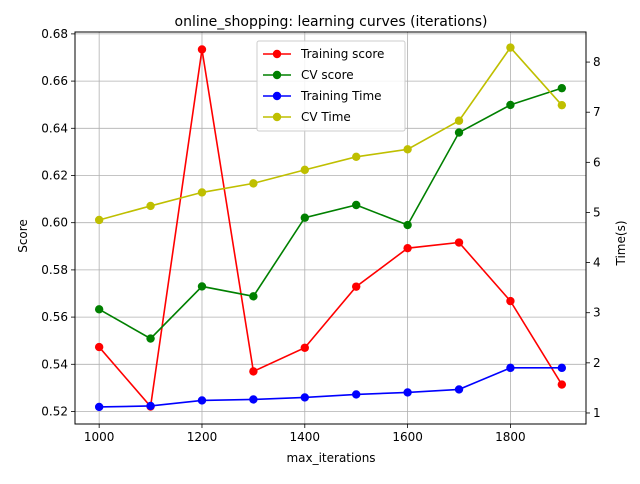 The image size is (640, 484). I want to click on y-tick-label: 0.62, so click(54, 175).